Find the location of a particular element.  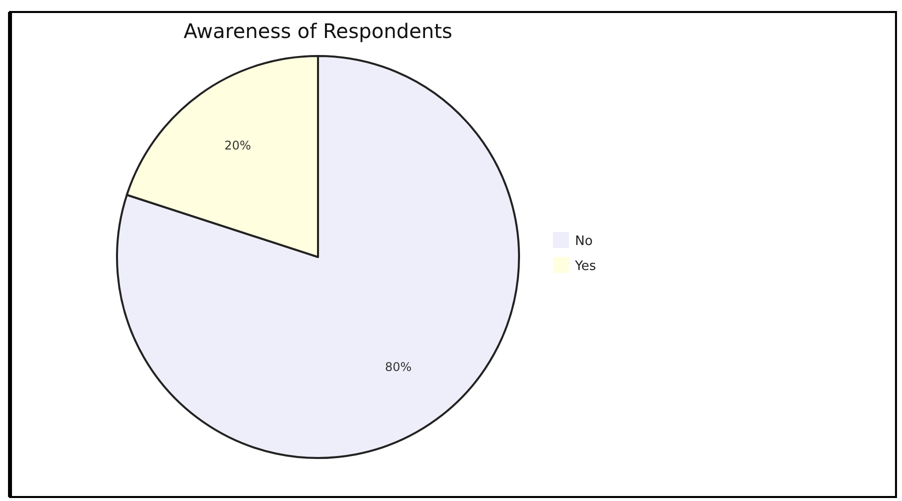

data-label: 20% is located at coordinates (237, 145).